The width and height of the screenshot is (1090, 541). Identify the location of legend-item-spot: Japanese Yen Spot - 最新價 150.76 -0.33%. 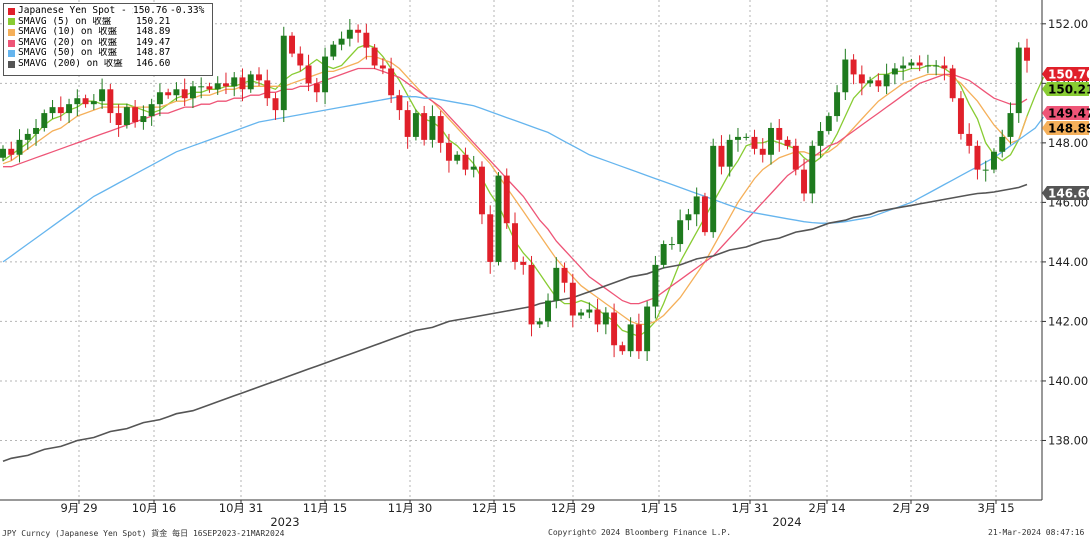
(108, 11).